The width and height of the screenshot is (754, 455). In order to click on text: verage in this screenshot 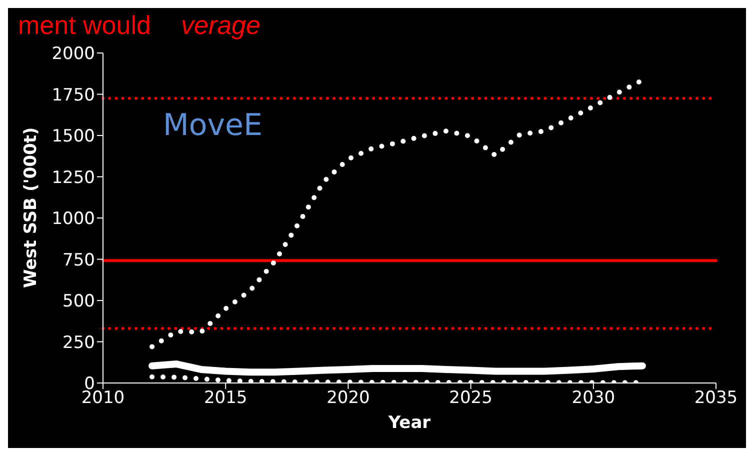, I will do `click(220, 25)`.